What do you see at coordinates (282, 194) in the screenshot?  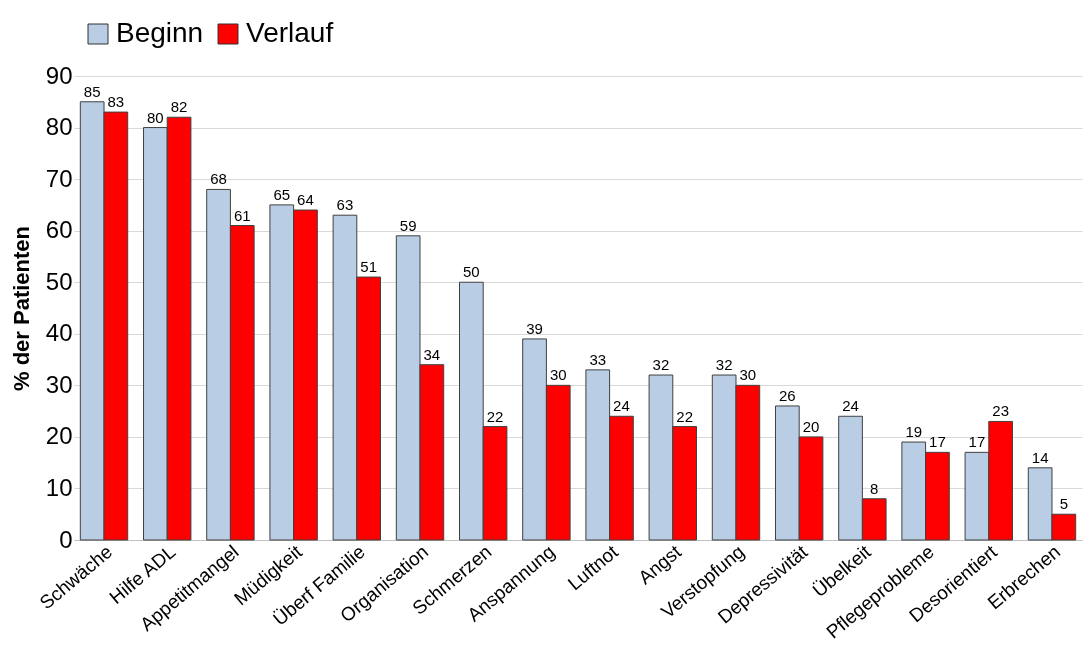 I see `data-label: 65` at bounding box center [282, 194].